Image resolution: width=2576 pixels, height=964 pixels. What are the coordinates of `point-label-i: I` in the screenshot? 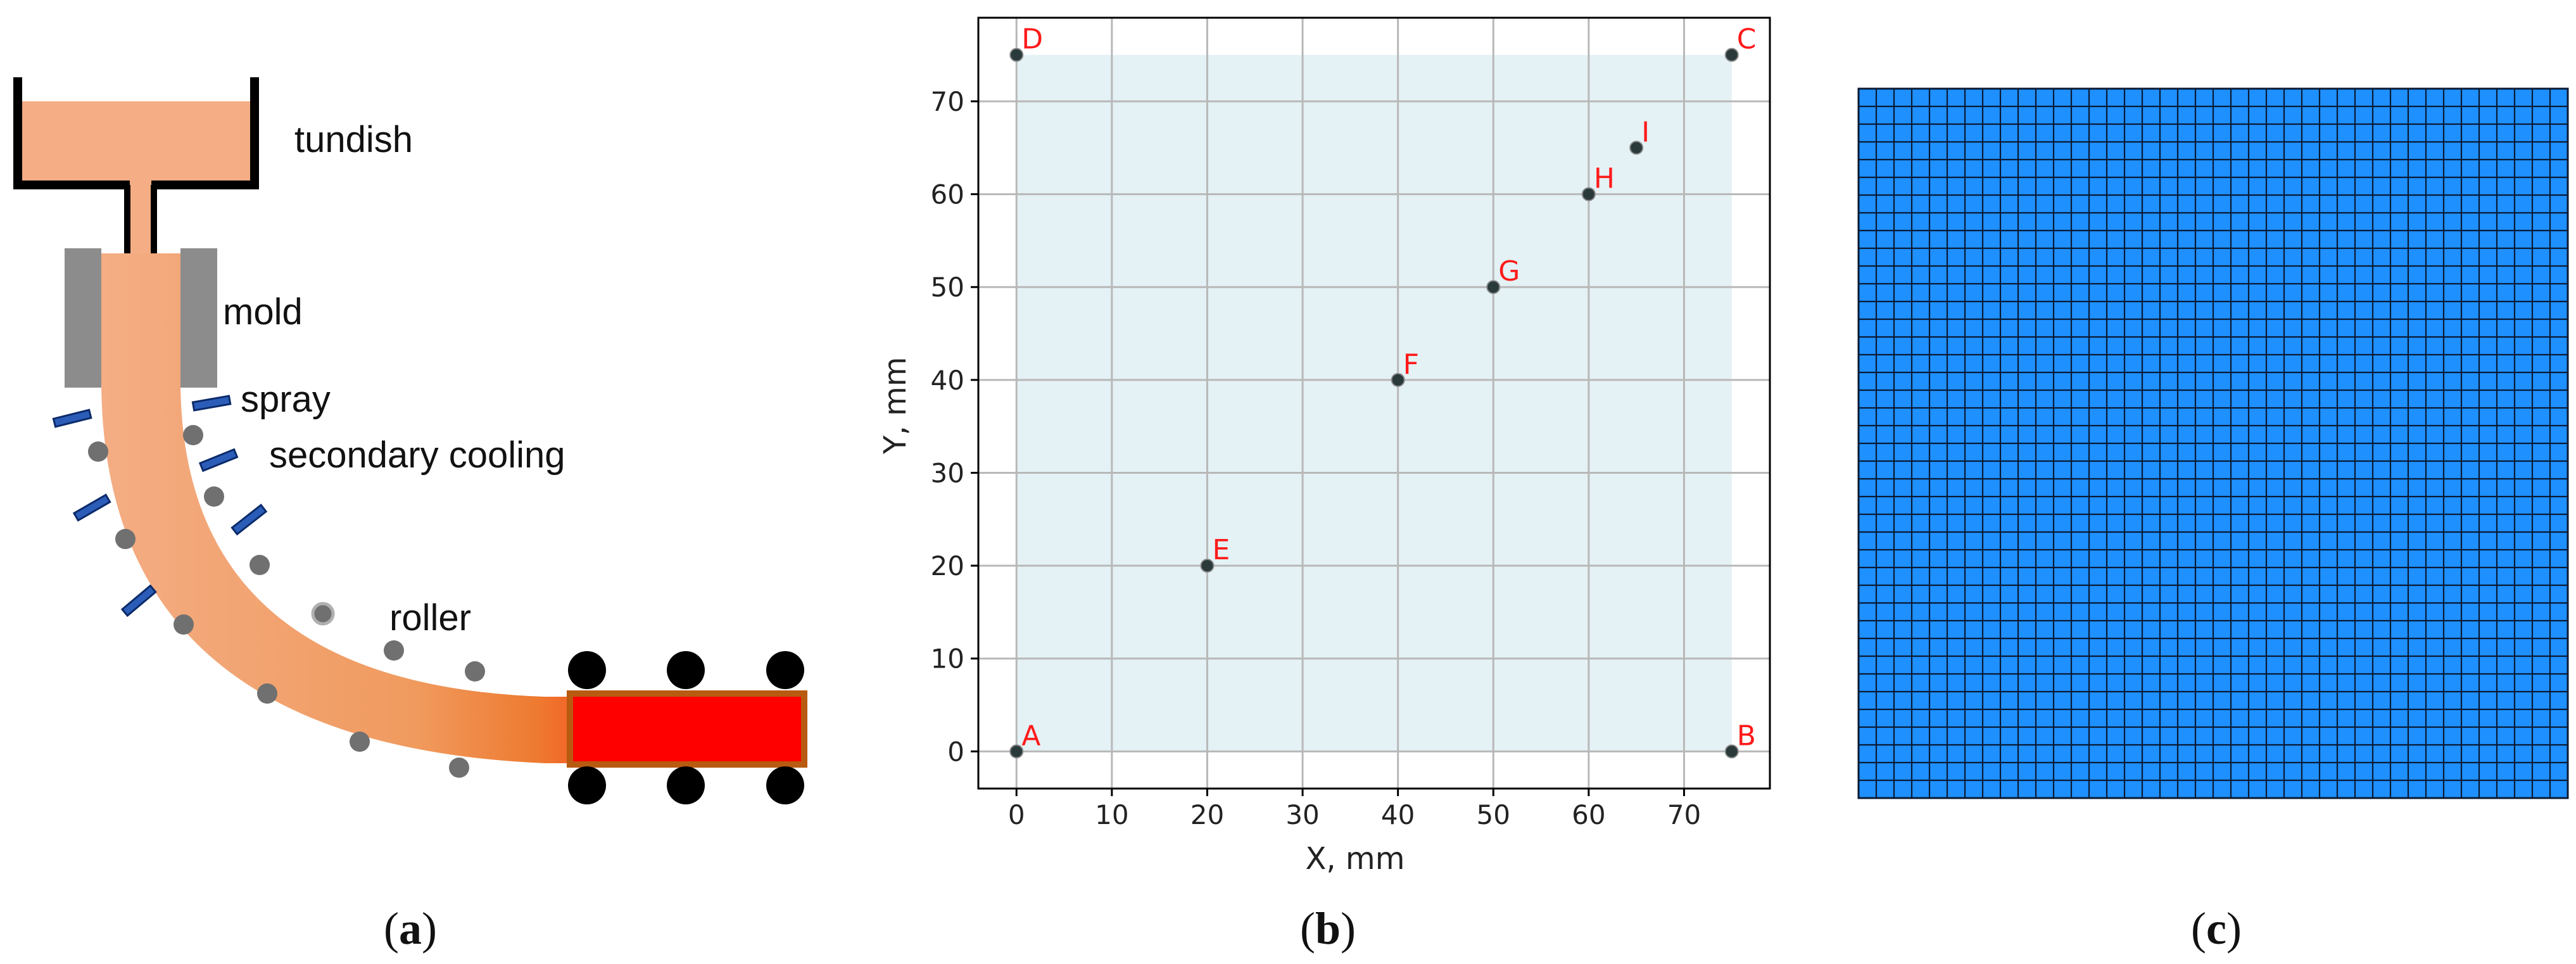 It's located at (1645, 132).